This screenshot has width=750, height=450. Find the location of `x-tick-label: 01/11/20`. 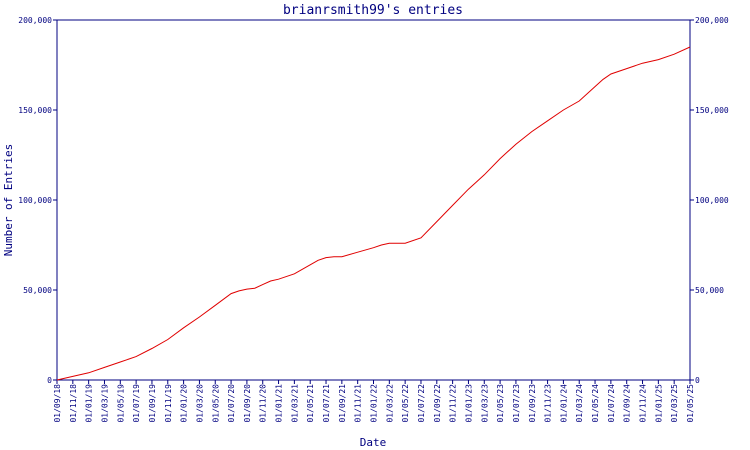

x-tick-label: 01/11/20 is located at coordinates (263, 403).